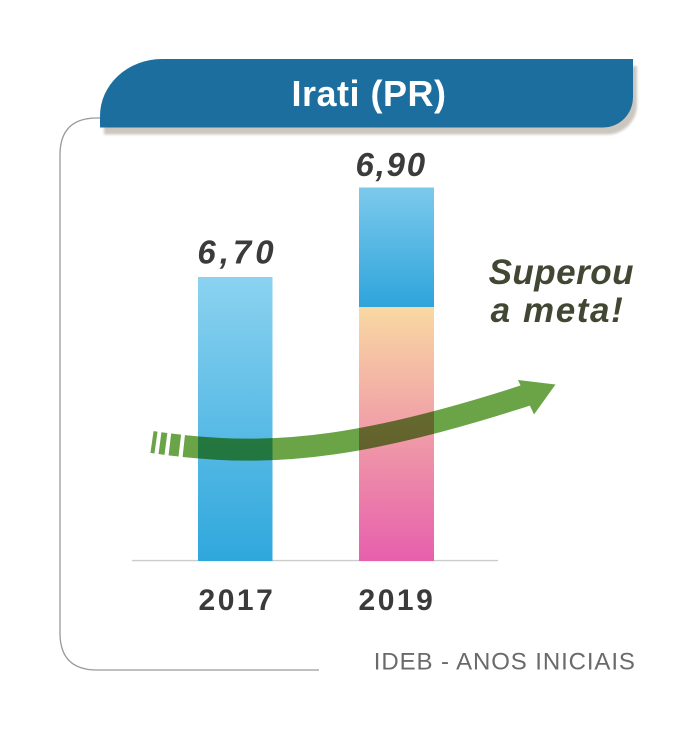 The image size is (696, 739). Describe the element at coordinates (237, 600) in the screenshot. I see `svg-text: 2017` at that location.